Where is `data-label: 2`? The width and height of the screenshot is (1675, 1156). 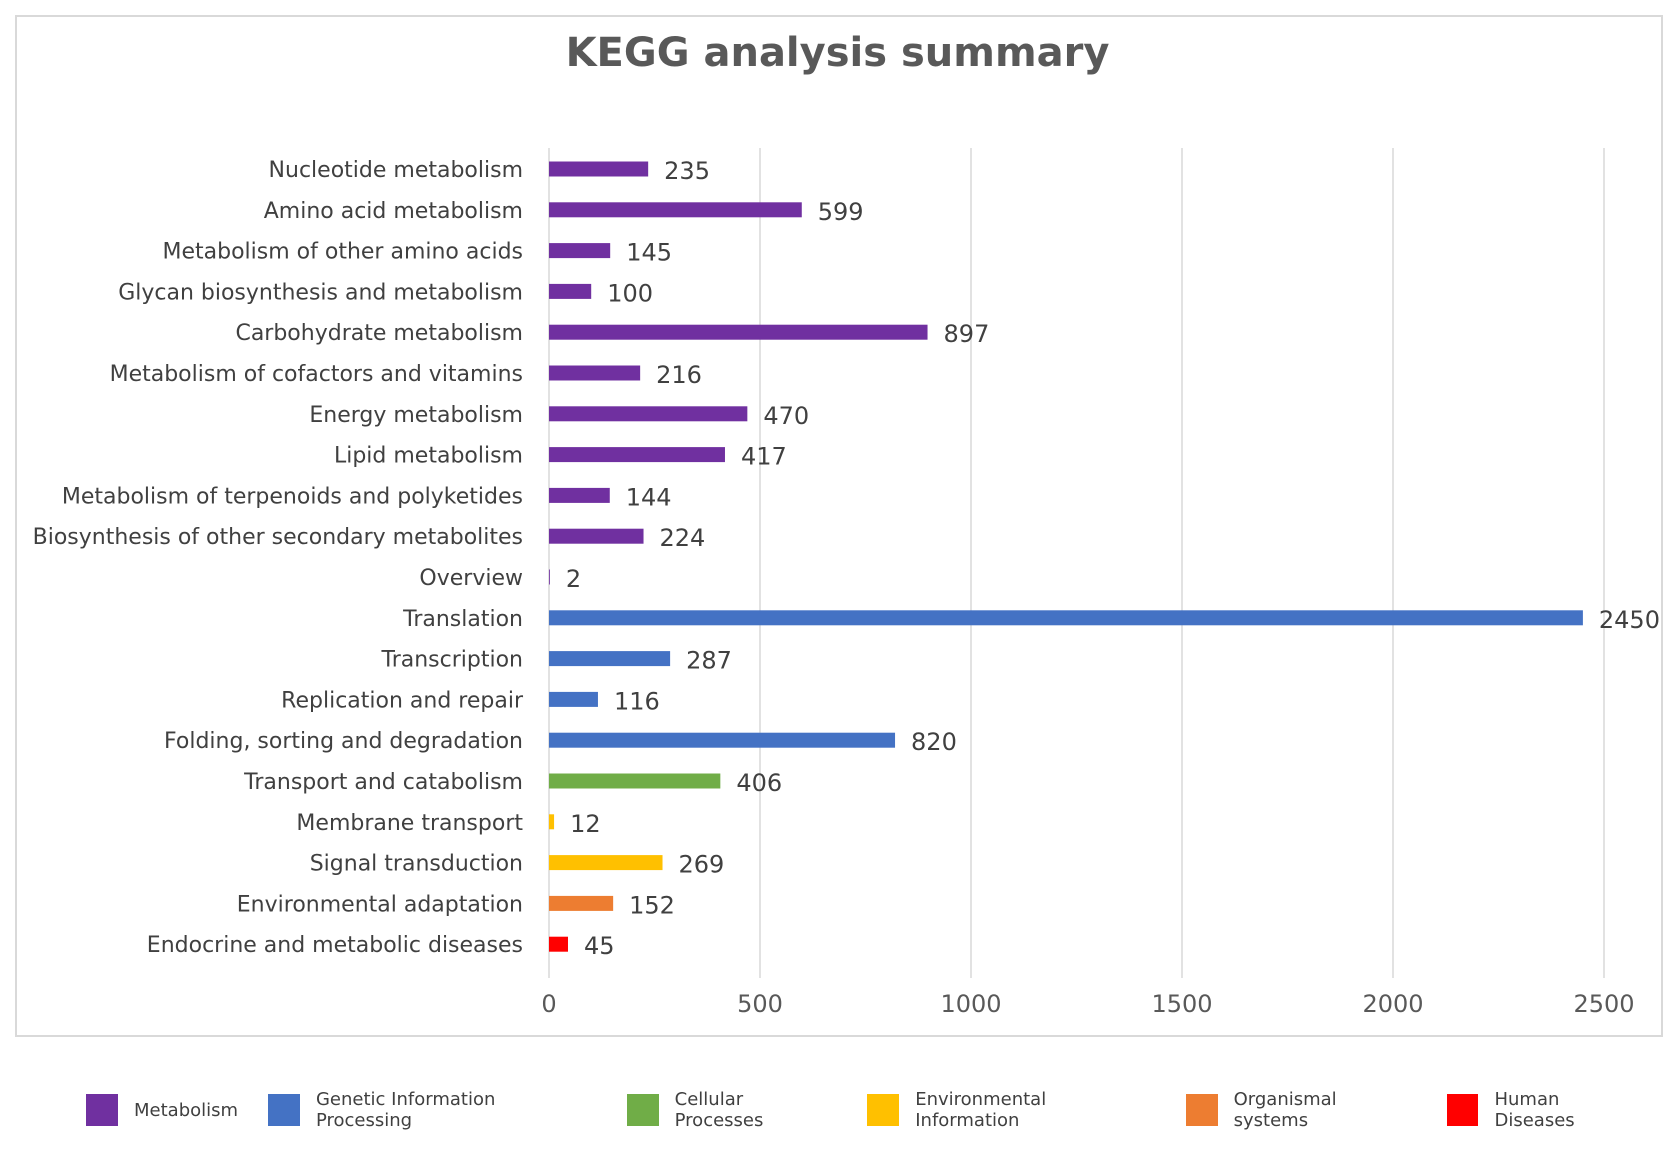
data-label: 2 is located at coordinates (573, 579).